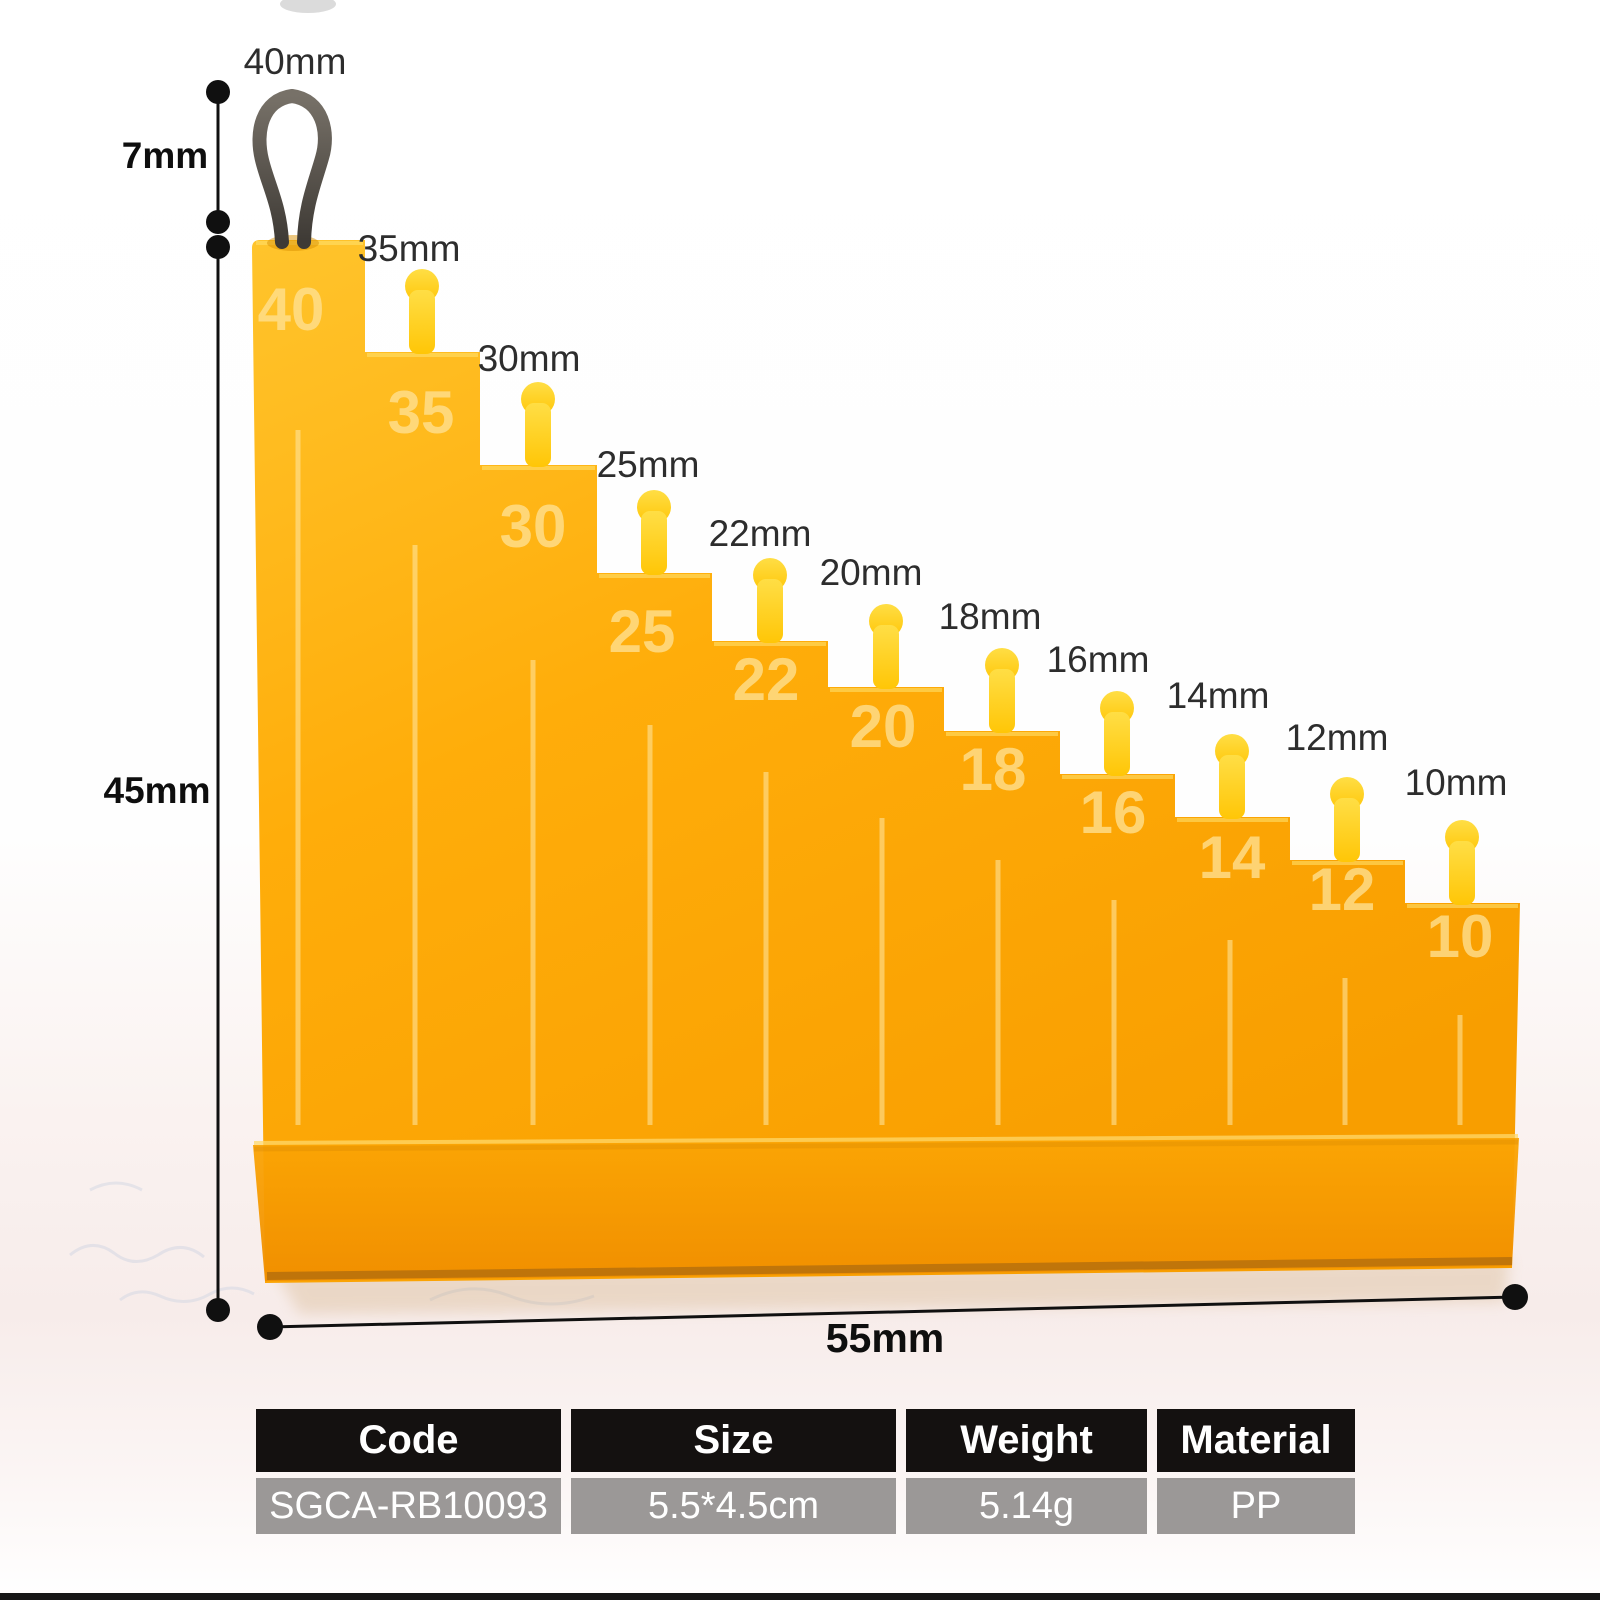  I want to click on bottom-border-bar, so click(800, 1596).